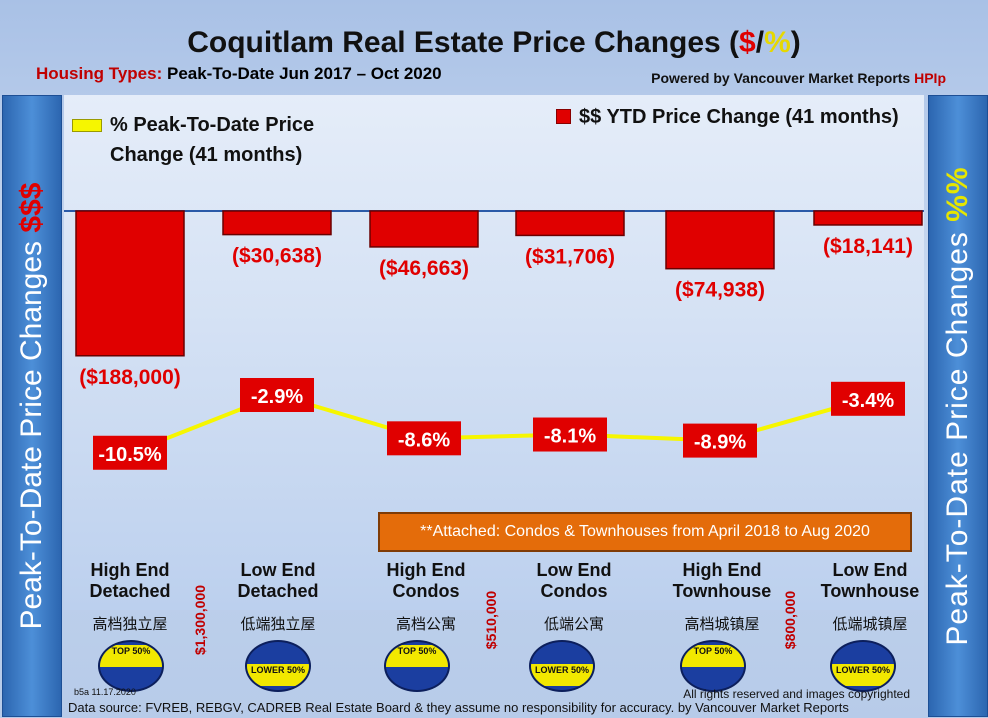 This screenshot has width=988, height=718. Describe the element at coordinates (130, 377) in the screenshot. I see `bar-value-label: ($188,000)` at that location.